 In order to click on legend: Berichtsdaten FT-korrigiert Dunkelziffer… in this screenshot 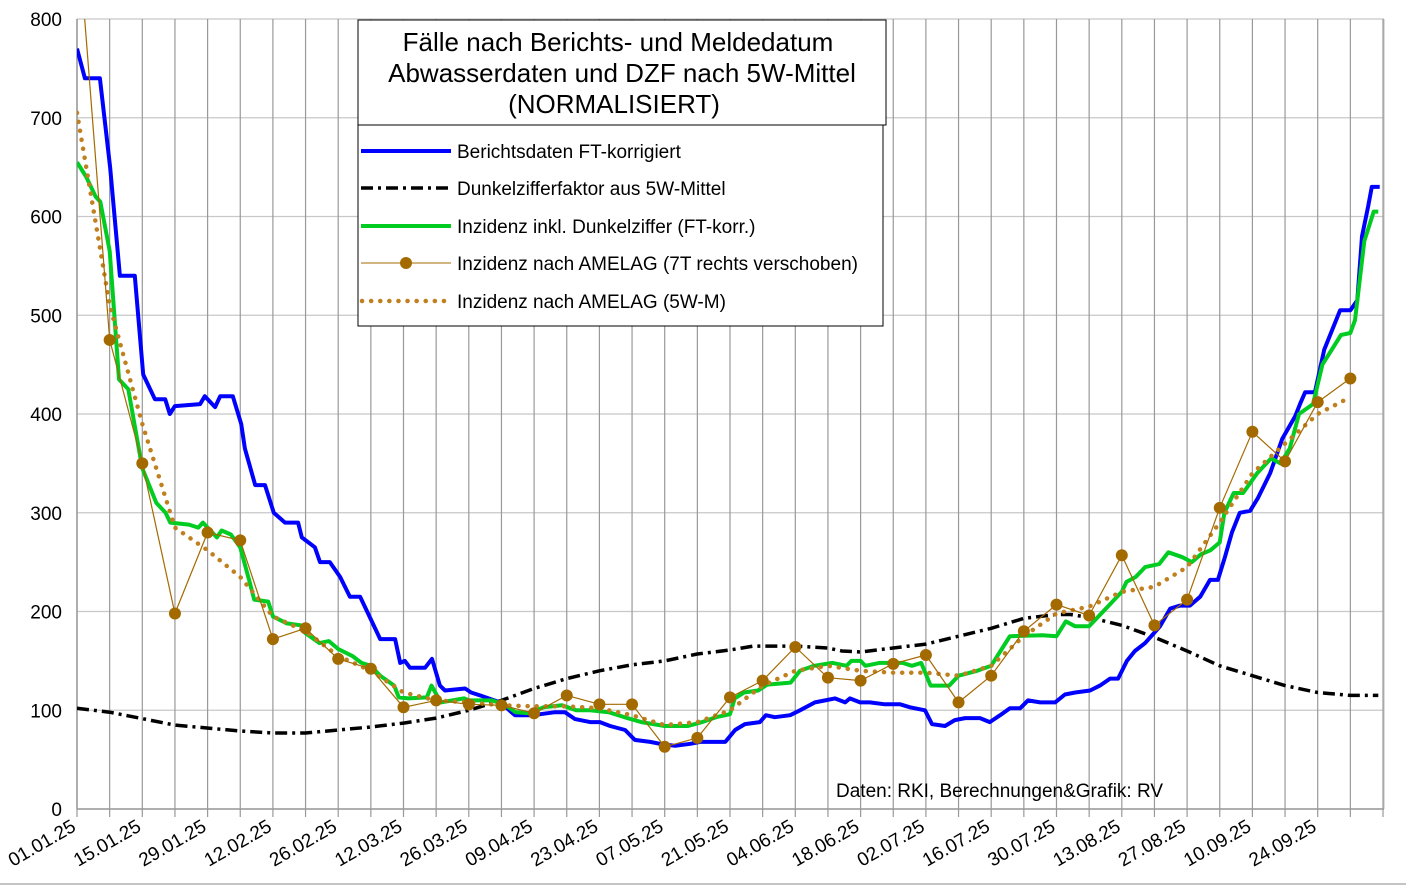, I will do `click(620, 225)`.